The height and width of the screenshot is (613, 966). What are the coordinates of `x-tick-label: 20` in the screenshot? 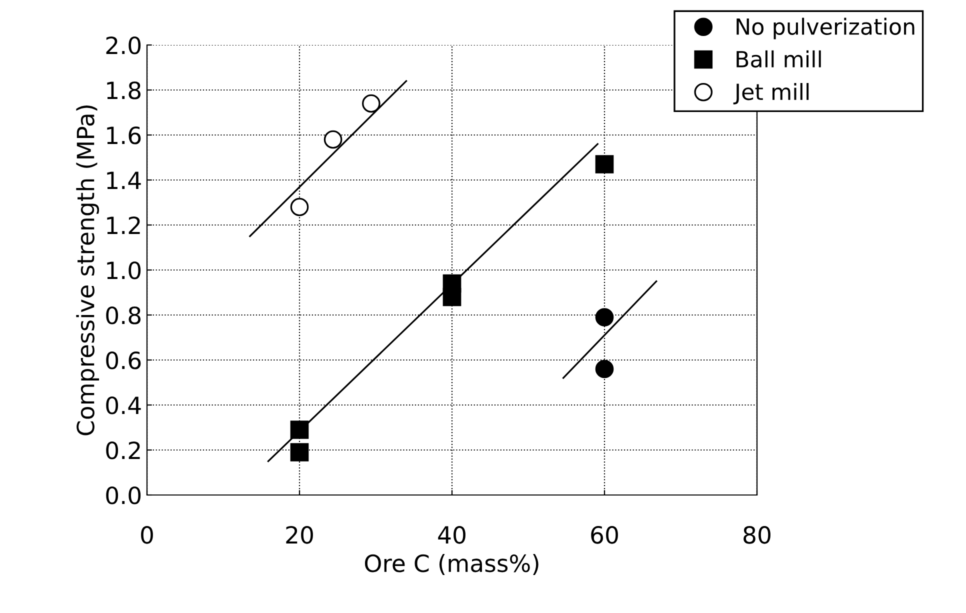 It's located at (299, 535).